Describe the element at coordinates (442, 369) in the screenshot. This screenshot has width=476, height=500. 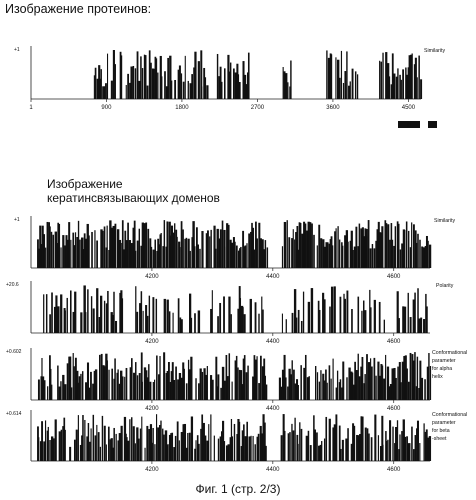
I see `series-title: for alpha` at that location.